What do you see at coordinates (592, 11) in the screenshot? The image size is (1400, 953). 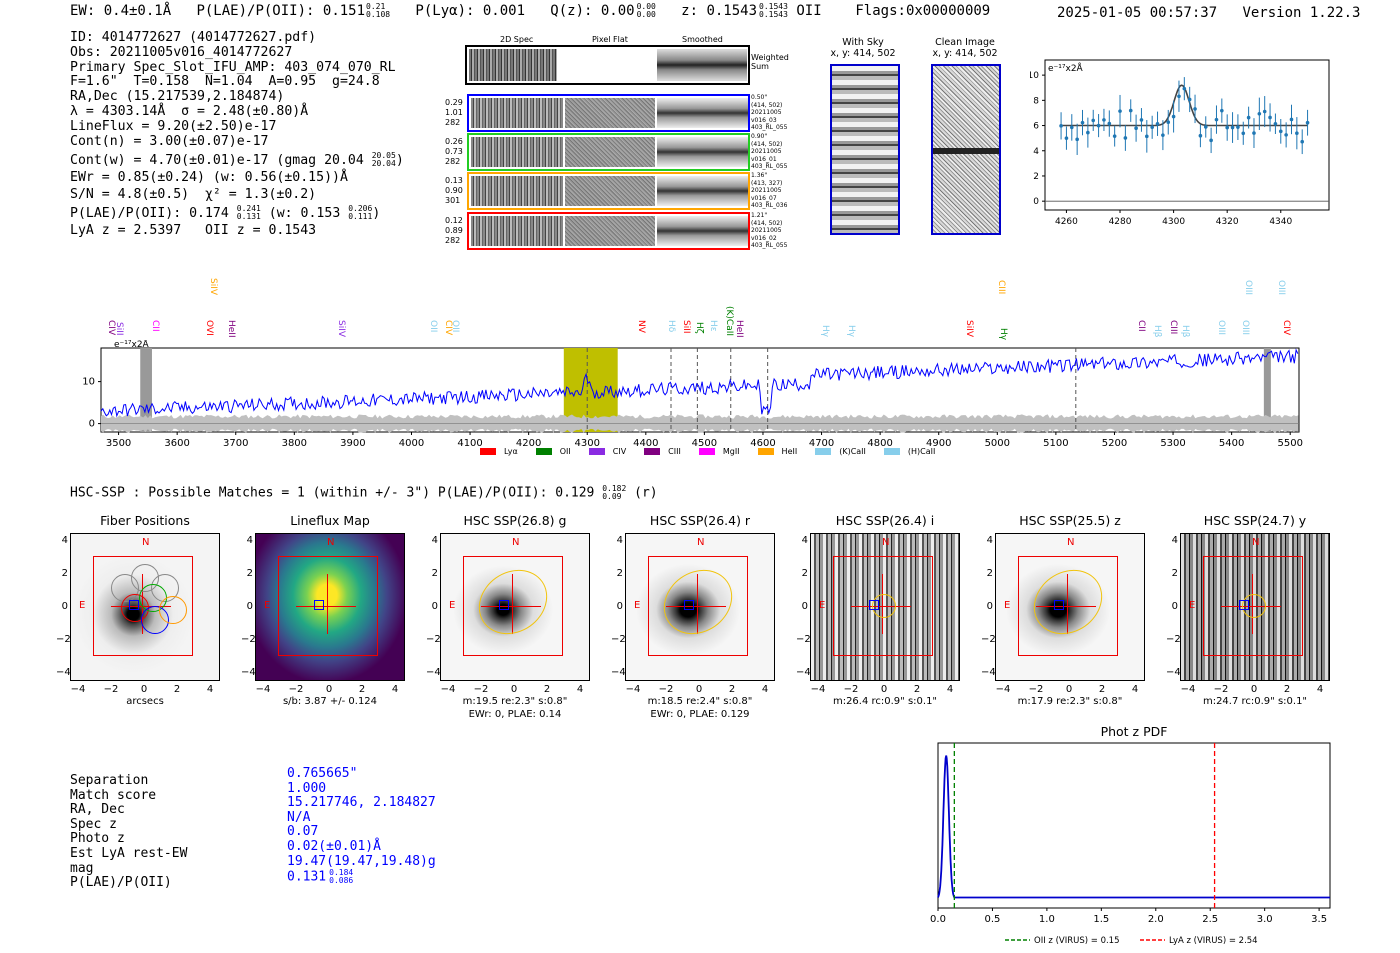 I see `header-qz: Q(z): 0.00` at bounding box center [592, 11].